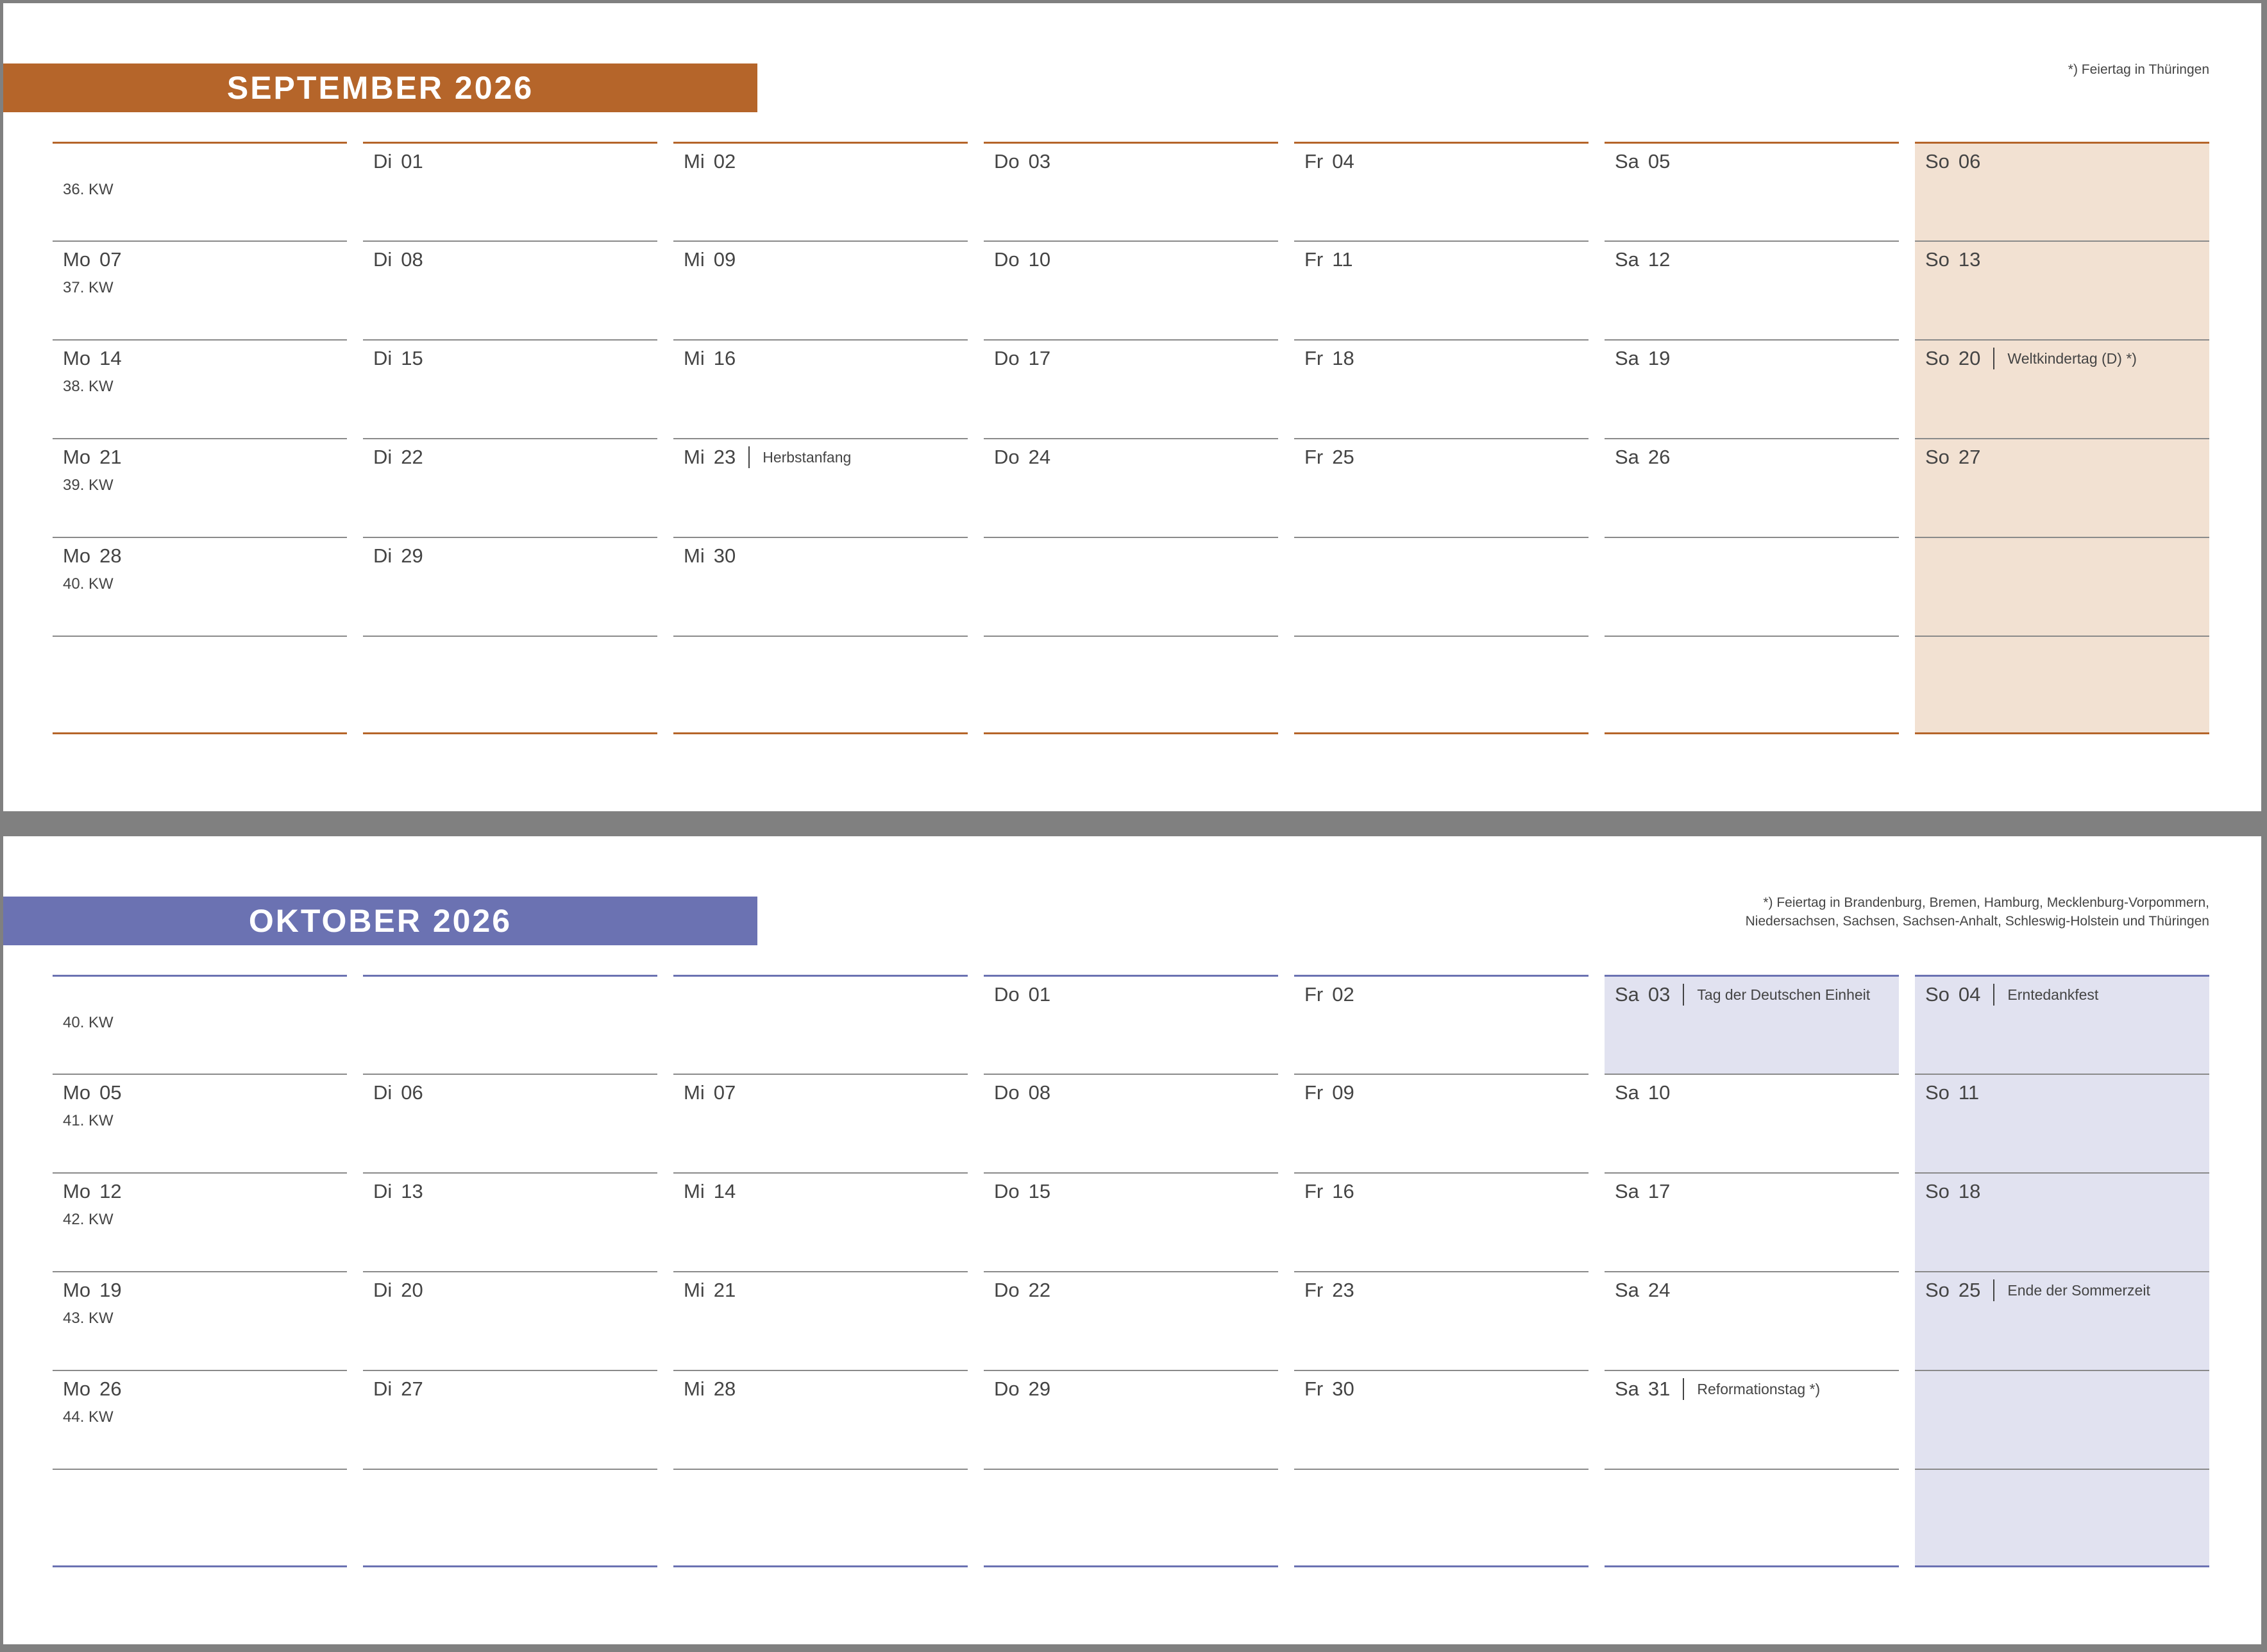  What do you see at coordinates (88, 1417) in the screenshot?
I see `calendar-week-label: 44. KW` at bounding box center [88, 1417].